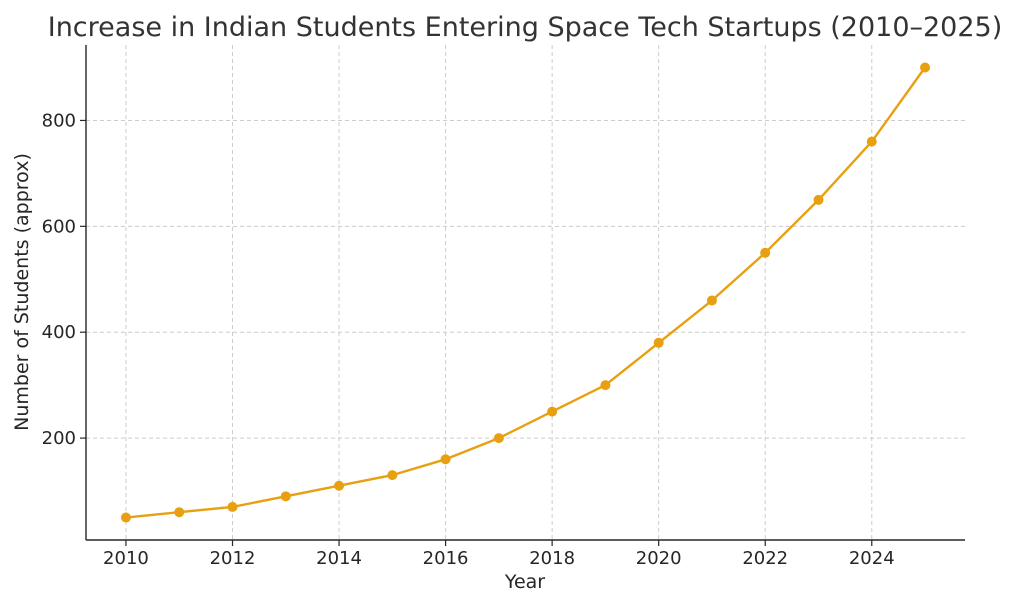  I want to click on x-tick-label: 2010, so click(126, 558).